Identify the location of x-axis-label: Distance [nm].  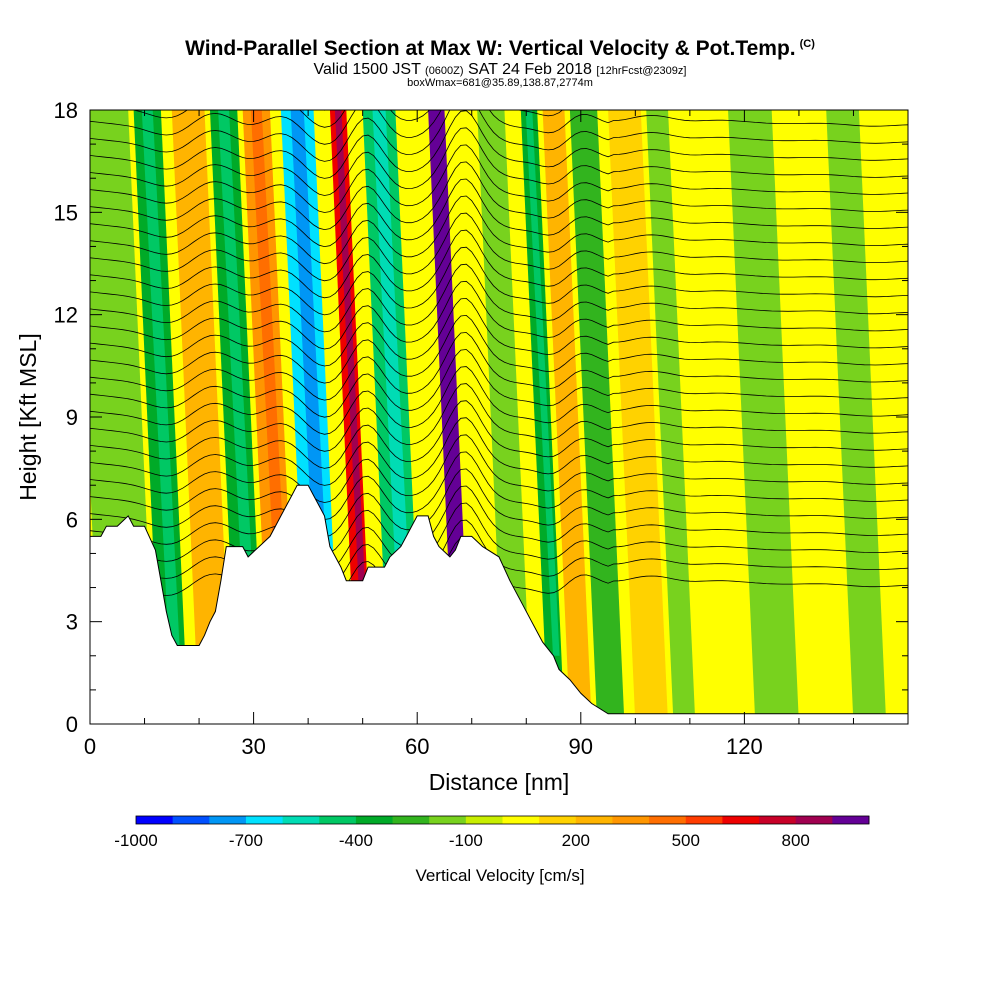
(499, 782).